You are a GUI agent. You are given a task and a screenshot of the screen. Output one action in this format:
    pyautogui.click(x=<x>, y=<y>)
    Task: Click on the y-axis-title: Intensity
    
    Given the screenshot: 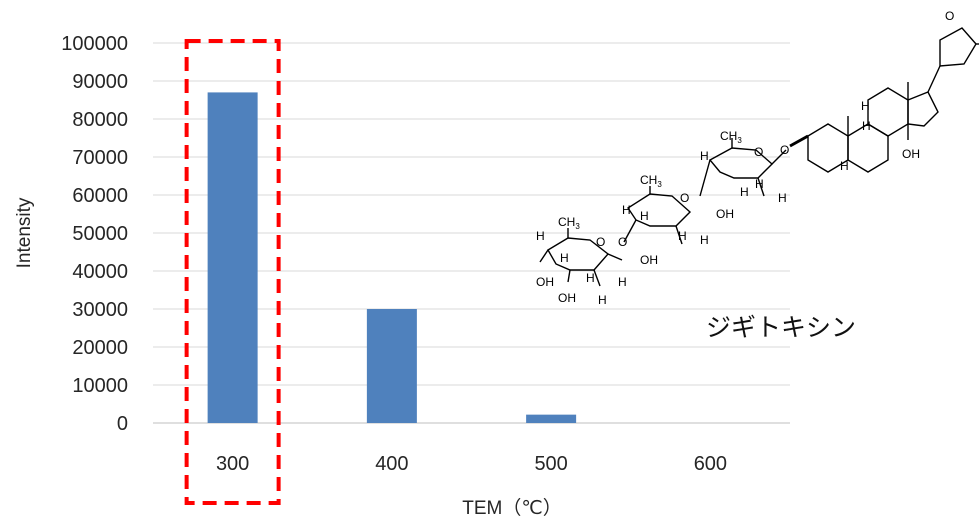 What is the action you would take?
    pyautogui.click(x=24, y=232)
    